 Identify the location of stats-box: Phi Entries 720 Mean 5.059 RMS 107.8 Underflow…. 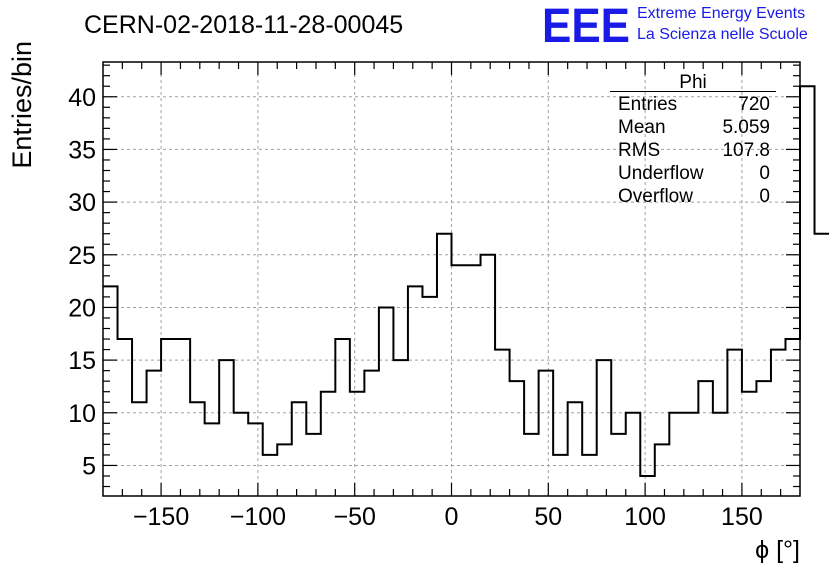
(693, 139).